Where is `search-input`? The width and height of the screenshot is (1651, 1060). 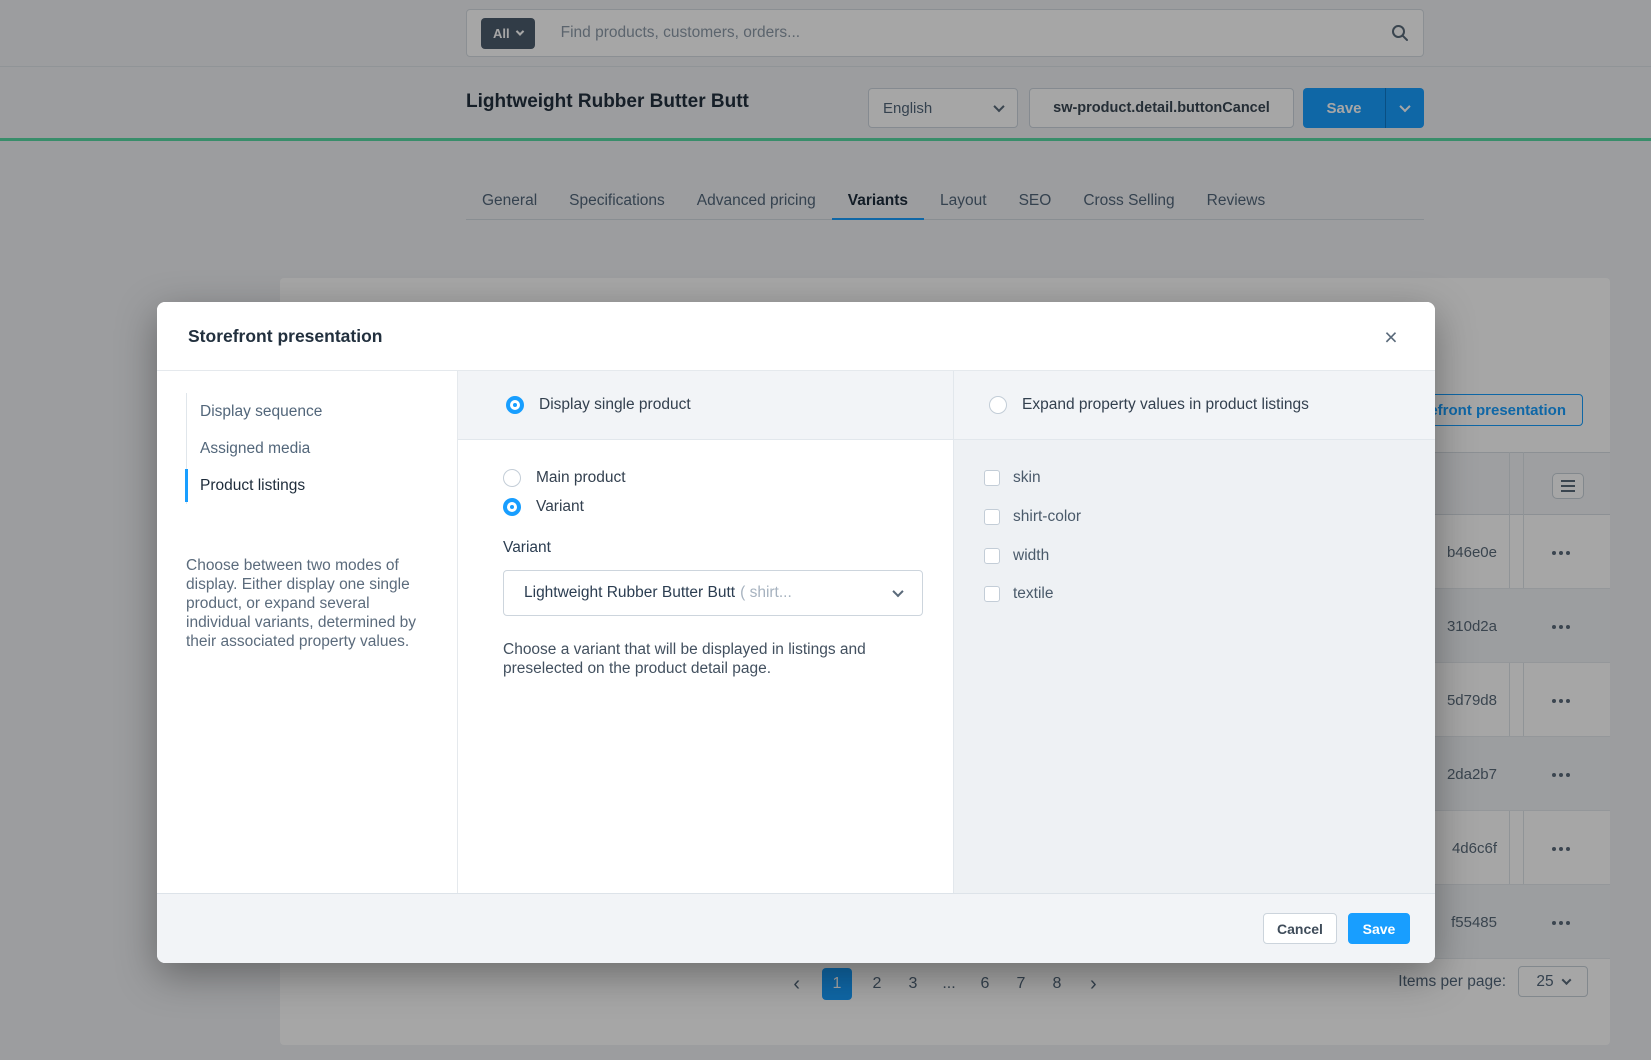
search-input is located at coordinates (975, 33).